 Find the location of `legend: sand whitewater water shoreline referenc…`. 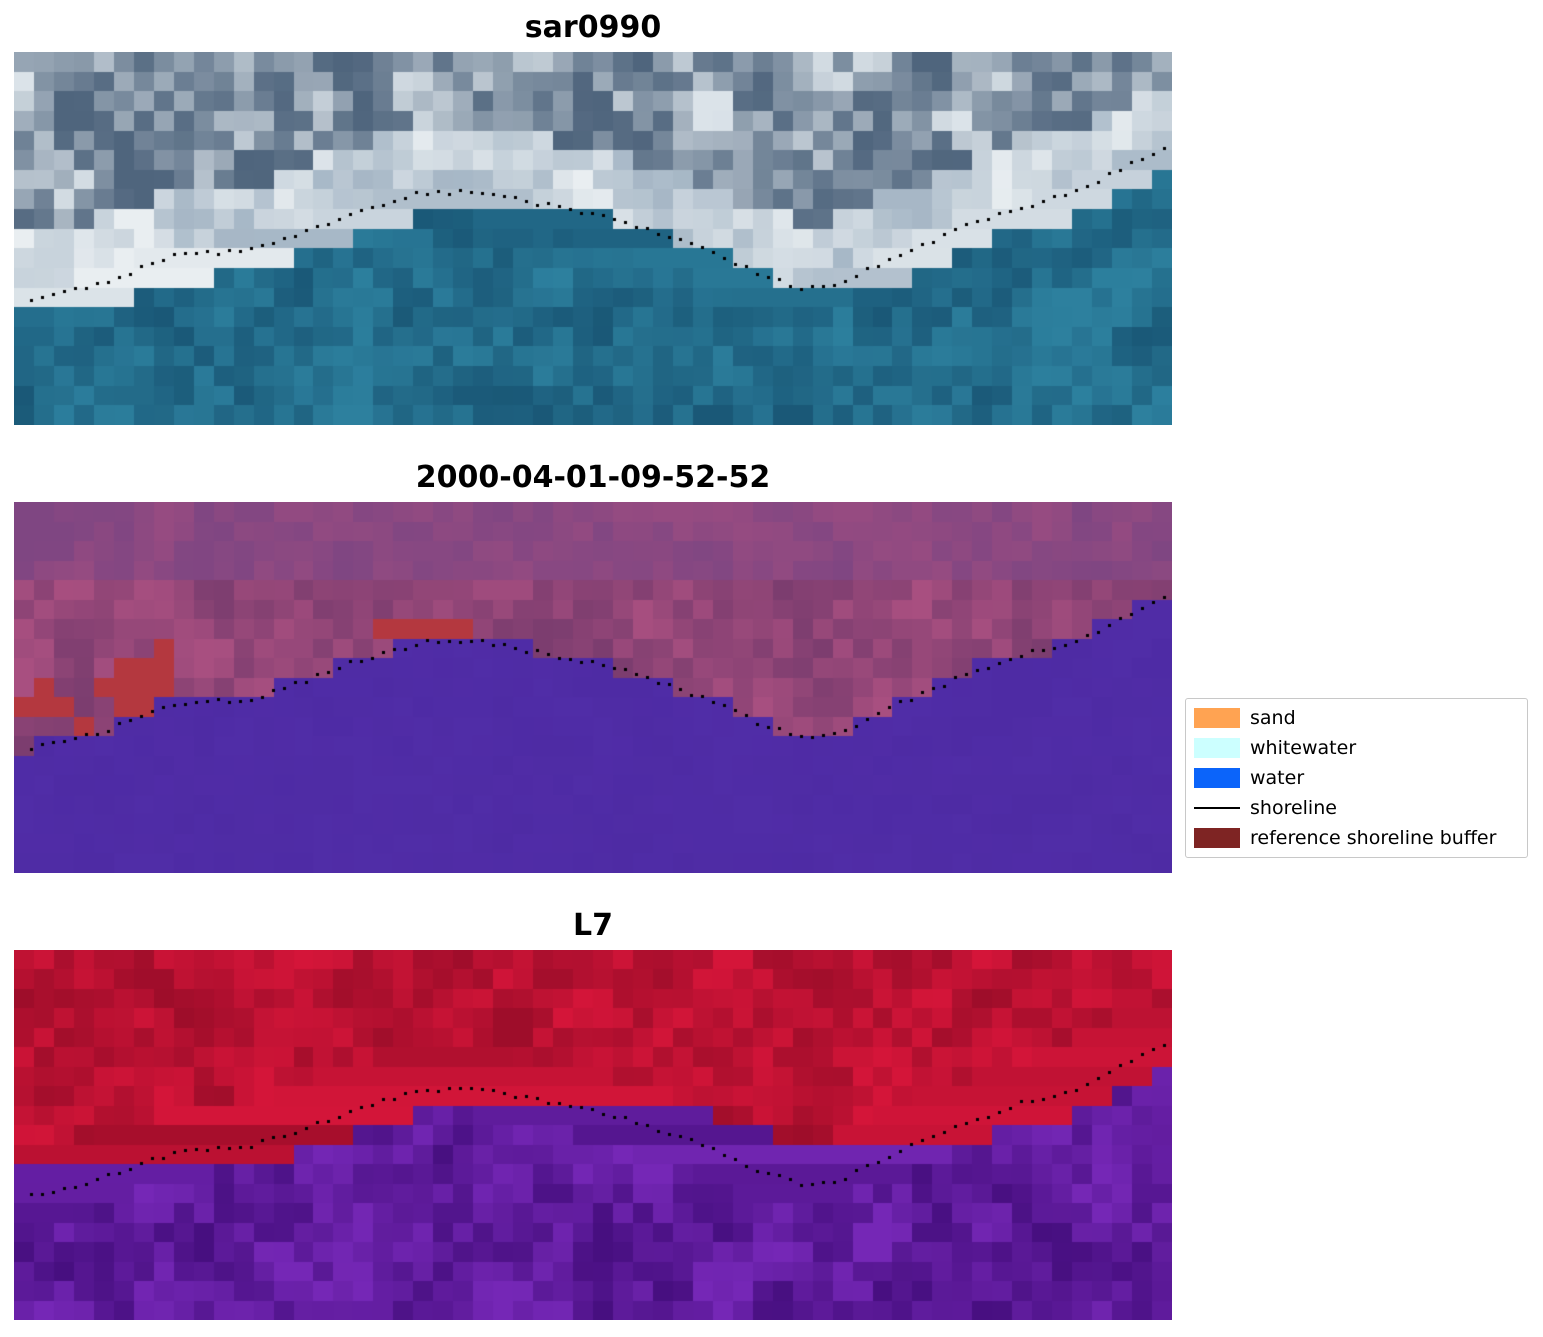

legend: sand whitewater water shoreline referenc… is located at coordinates (1356, 778).